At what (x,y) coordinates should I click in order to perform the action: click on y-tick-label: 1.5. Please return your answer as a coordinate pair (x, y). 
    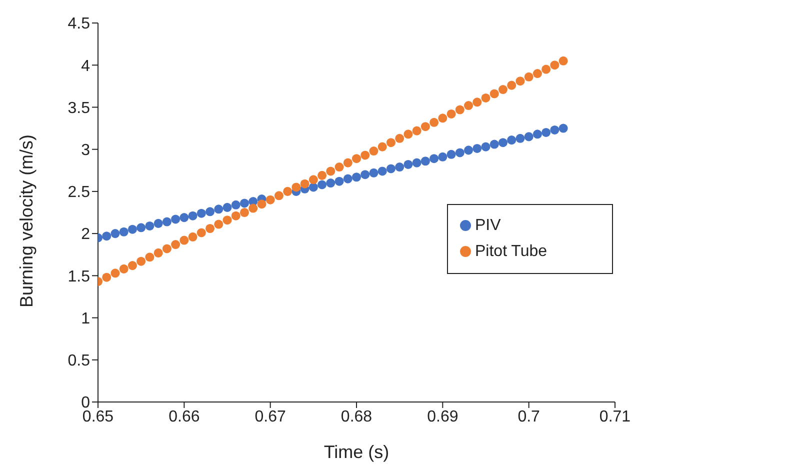
    Looking at the image, I should click on (79, 277).